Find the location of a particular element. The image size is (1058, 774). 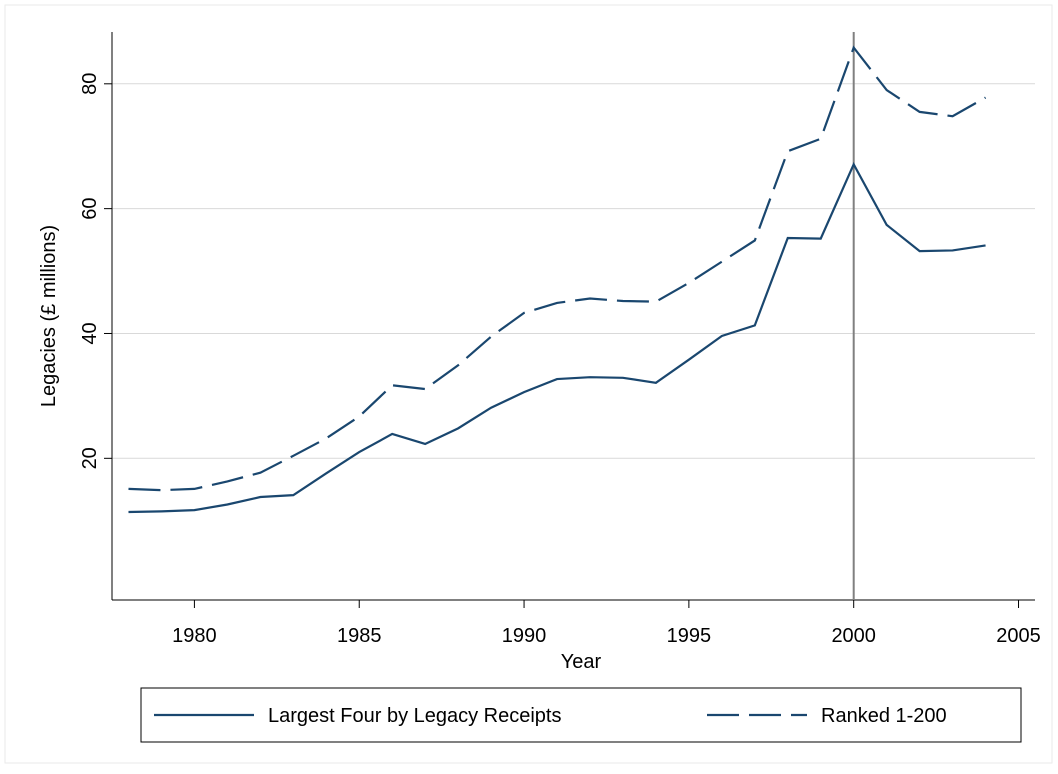

legend-label: Largest Four by Legacy Receipts is located at coordinates (415, 716).